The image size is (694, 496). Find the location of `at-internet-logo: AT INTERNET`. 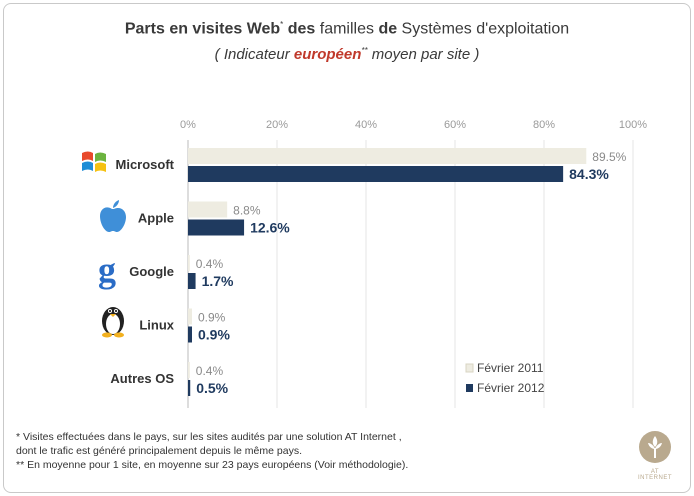

at-internet-logo: AT INTERNET is located at coordinates (655, 455).